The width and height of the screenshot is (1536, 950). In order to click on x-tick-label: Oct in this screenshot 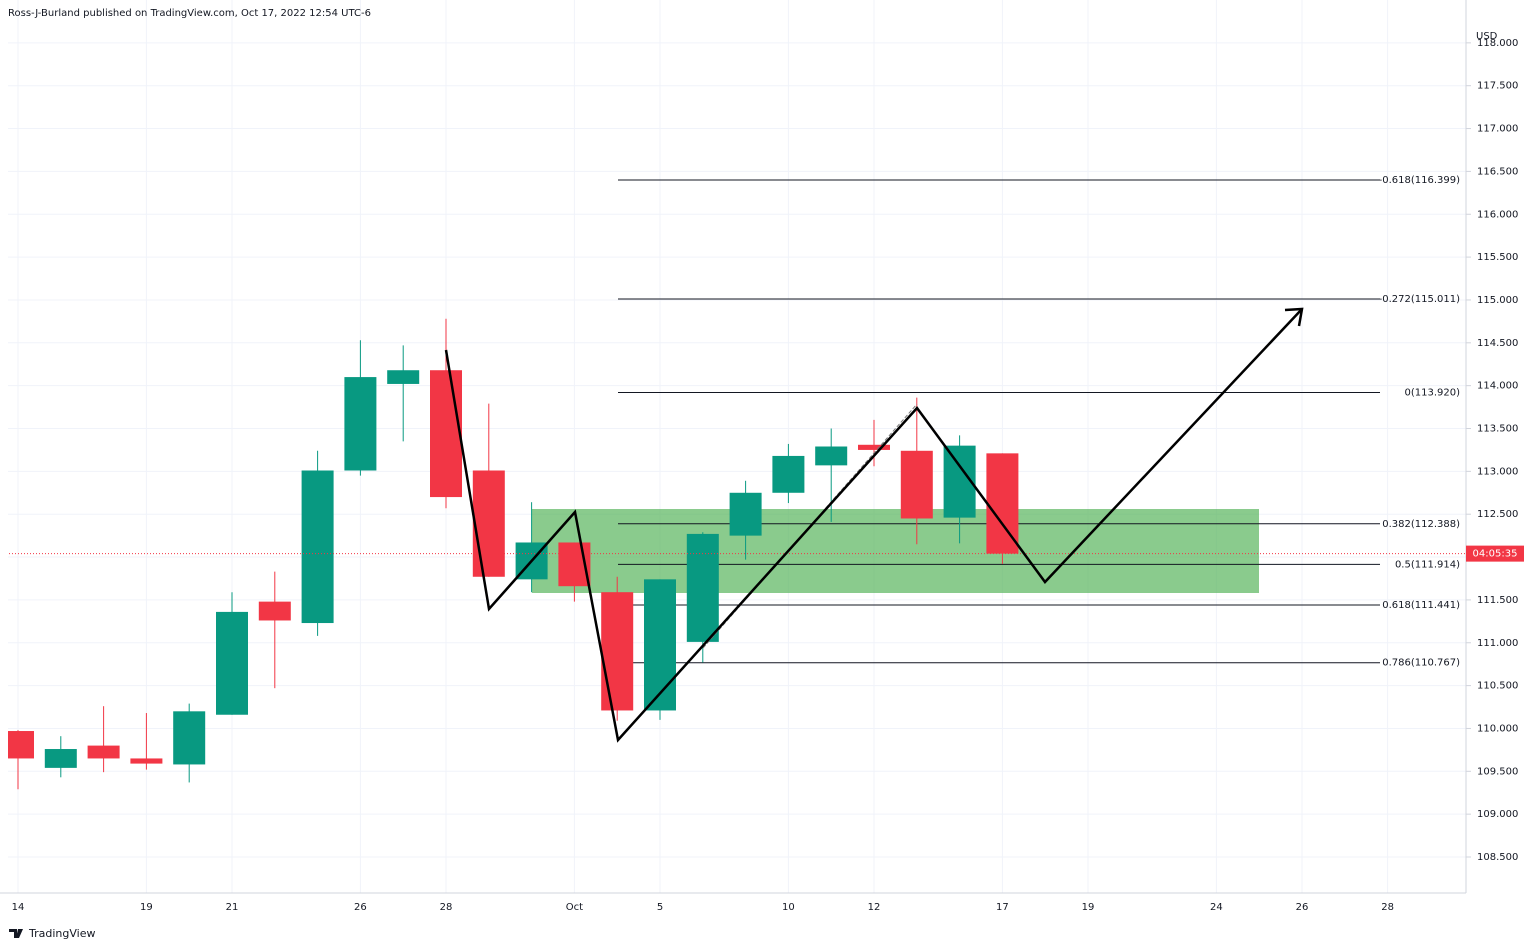, I will do `click(574, 907)`.